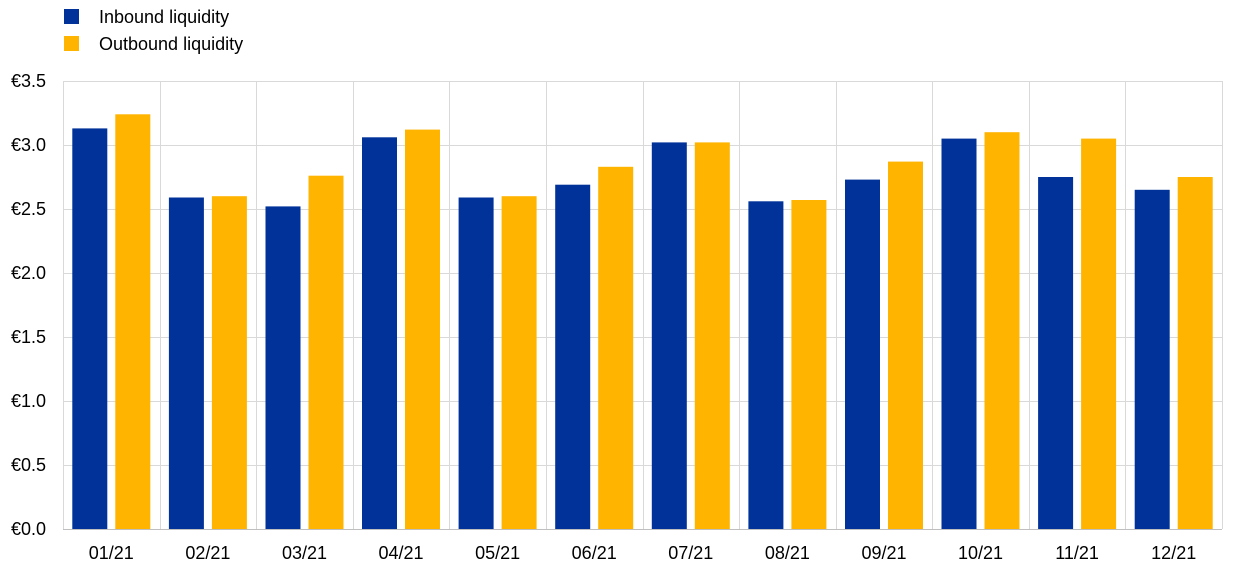 The image size is (1240, 575). I want to click on x-tick-label: 05/21, so click(497, 553).